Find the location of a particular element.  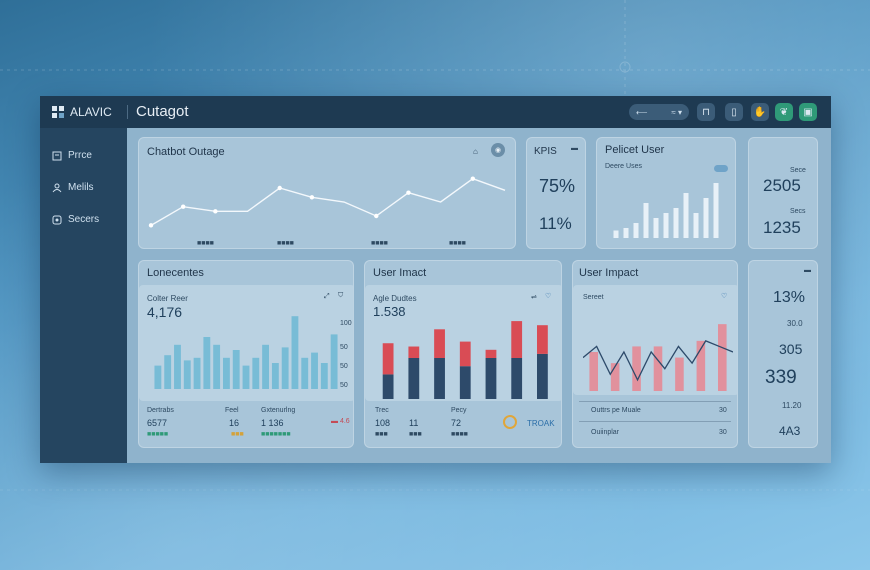

hand-icon: ✋ is located at coordinates (760, 112).